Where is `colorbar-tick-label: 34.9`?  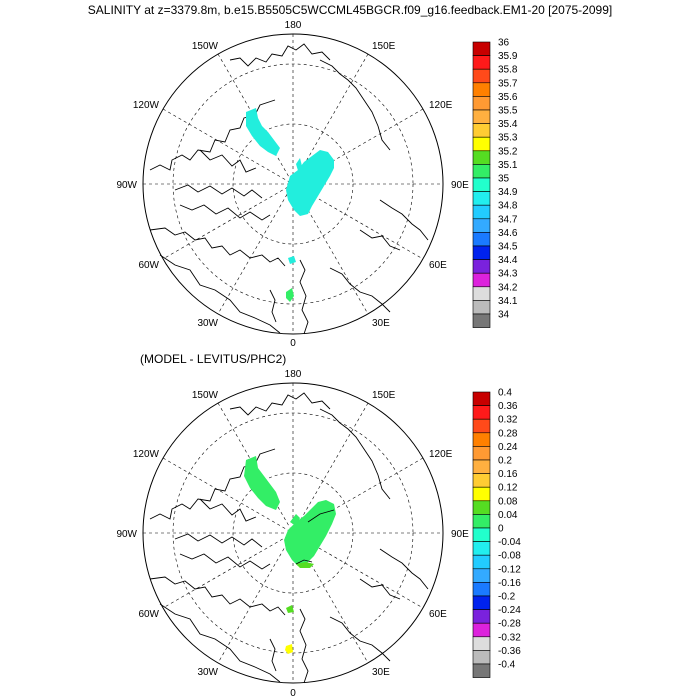 colorbar-tick-label: 34.9 is located at coordinates (508, 192).